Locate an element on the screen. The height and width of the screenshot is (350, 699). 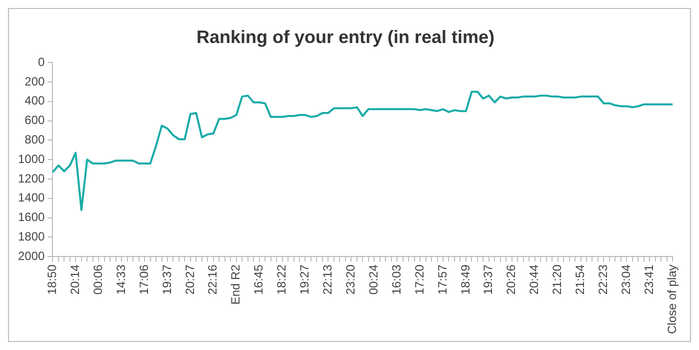
y-tick-label: 800 is located at coordinates (35, 139).